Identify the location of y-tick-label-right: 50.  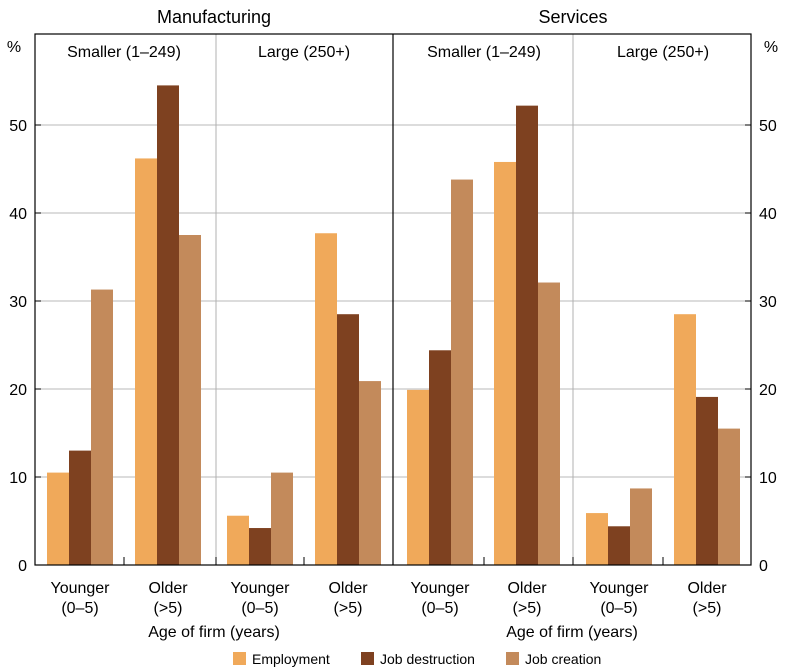
(768, 126).